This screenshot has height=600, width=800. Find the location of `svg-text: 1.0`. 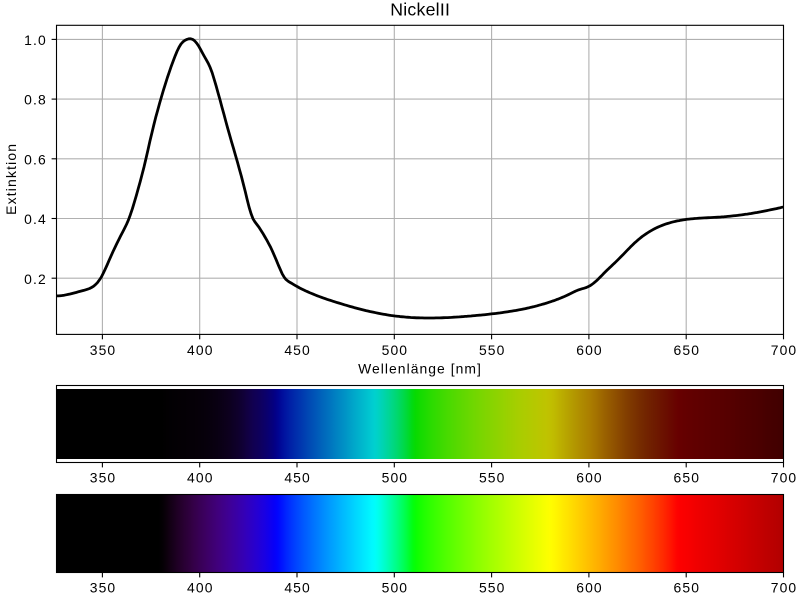

svg-text: 1.0 is located at coordinates (35, 40).